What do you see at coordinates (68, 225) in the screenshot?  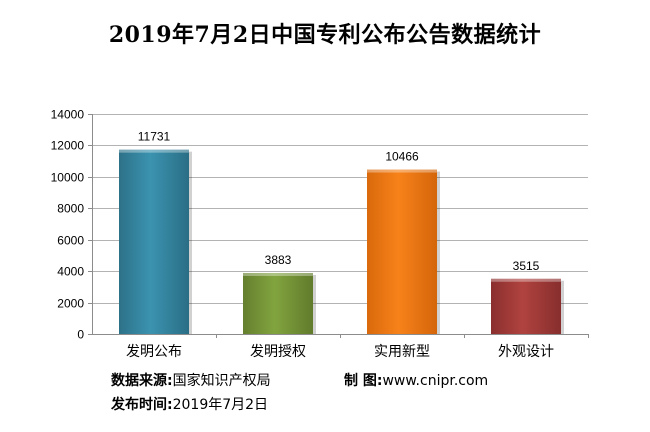 I see `y-tick-labels: 0 2000 4000 6000 8000 10000 12000 14000` at bounding box center [68, 225].